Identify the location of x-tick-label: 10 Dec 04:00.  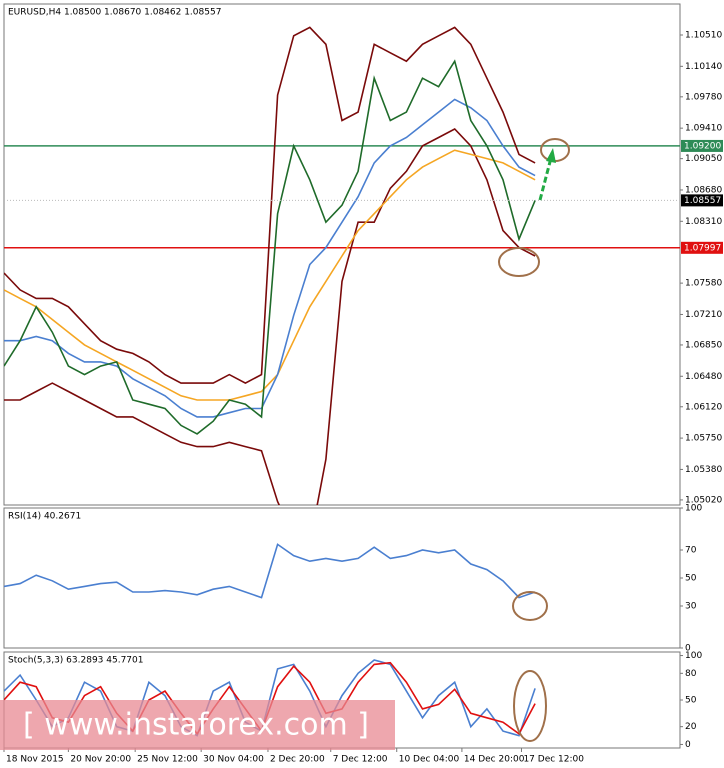
(429, 760).